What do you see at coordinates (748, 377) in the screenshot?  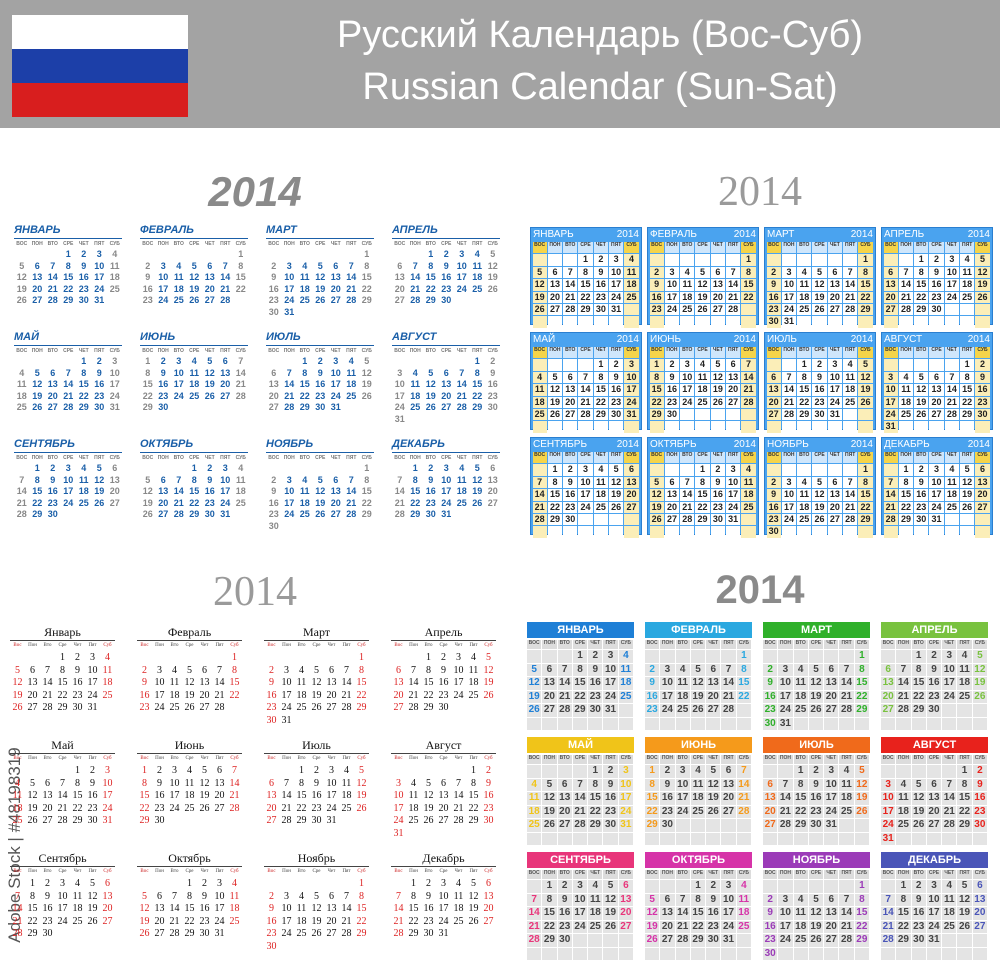 I see `day: 14` at bounding box center [748, 377].